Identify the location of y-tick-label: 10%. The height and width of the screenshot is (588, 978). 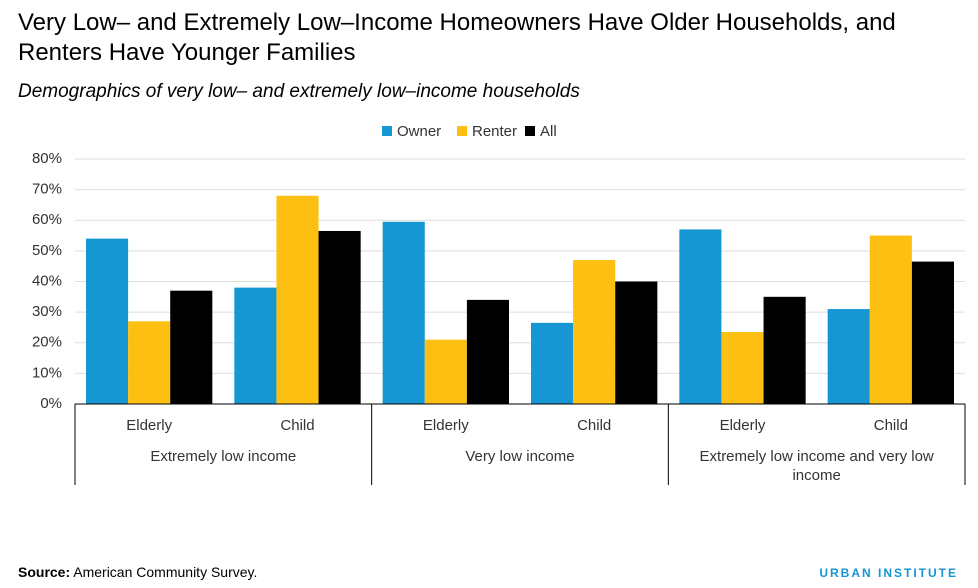
(47, 372).